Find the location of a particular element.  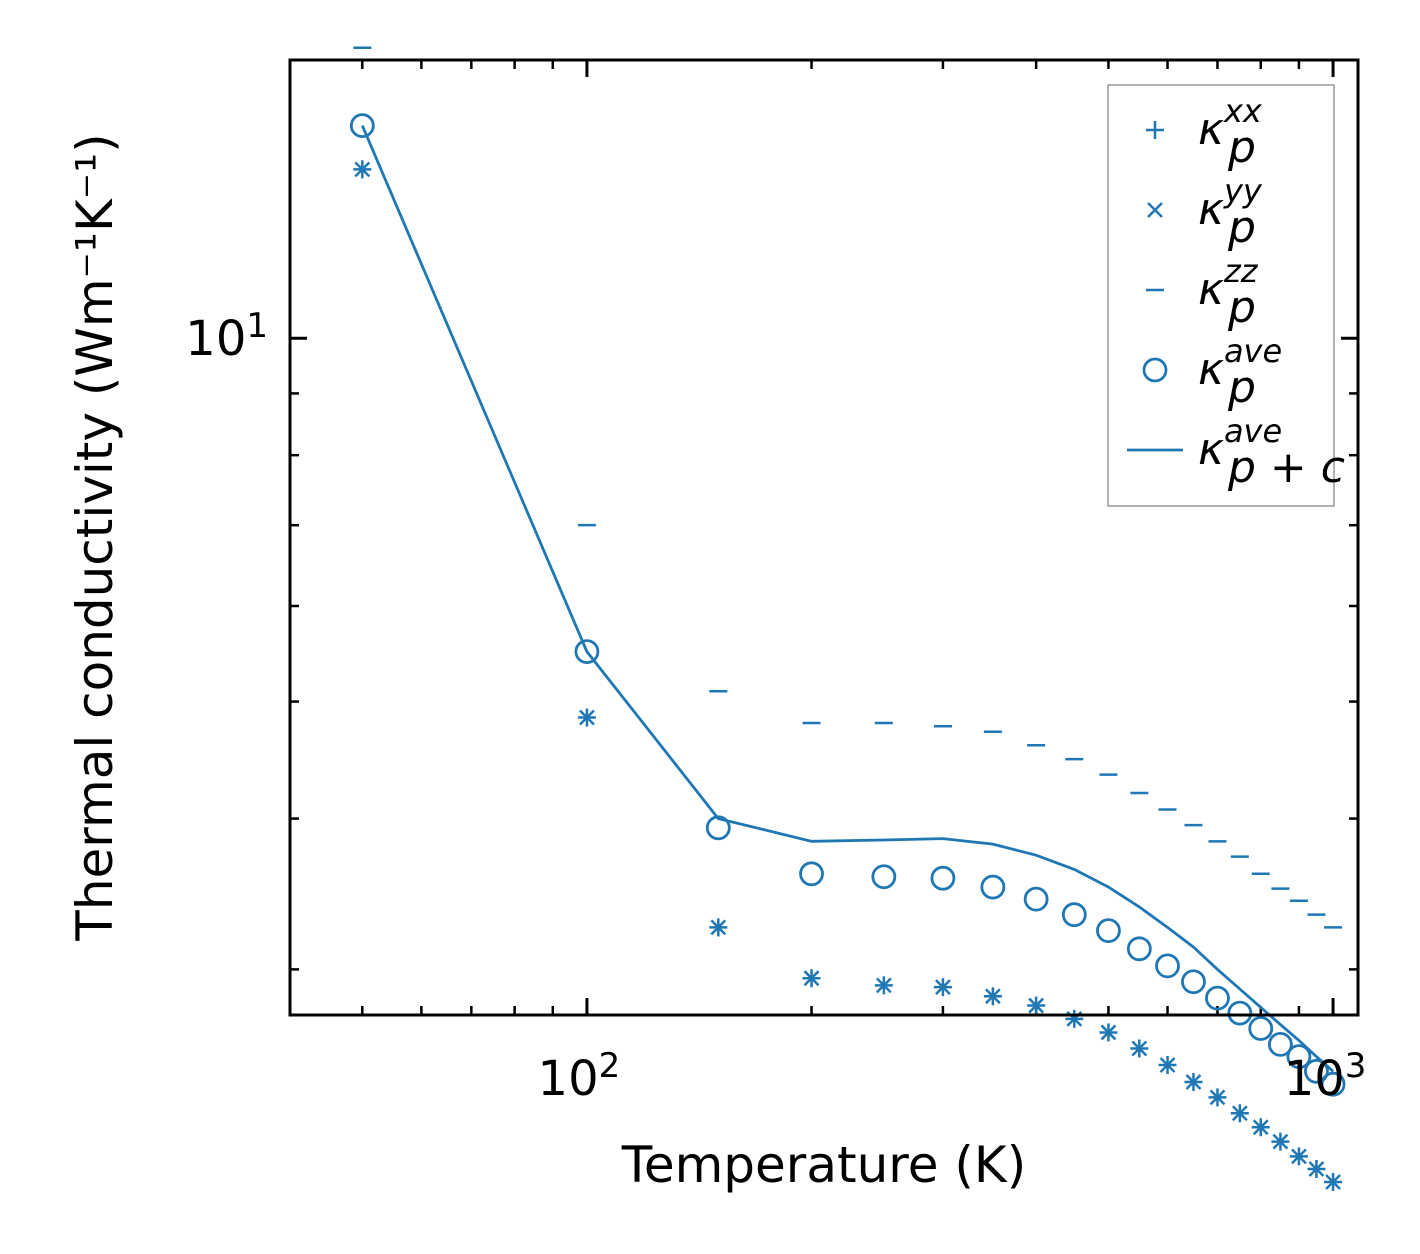

legend-label-sub: p + c is located at coordinates (1286, 467).